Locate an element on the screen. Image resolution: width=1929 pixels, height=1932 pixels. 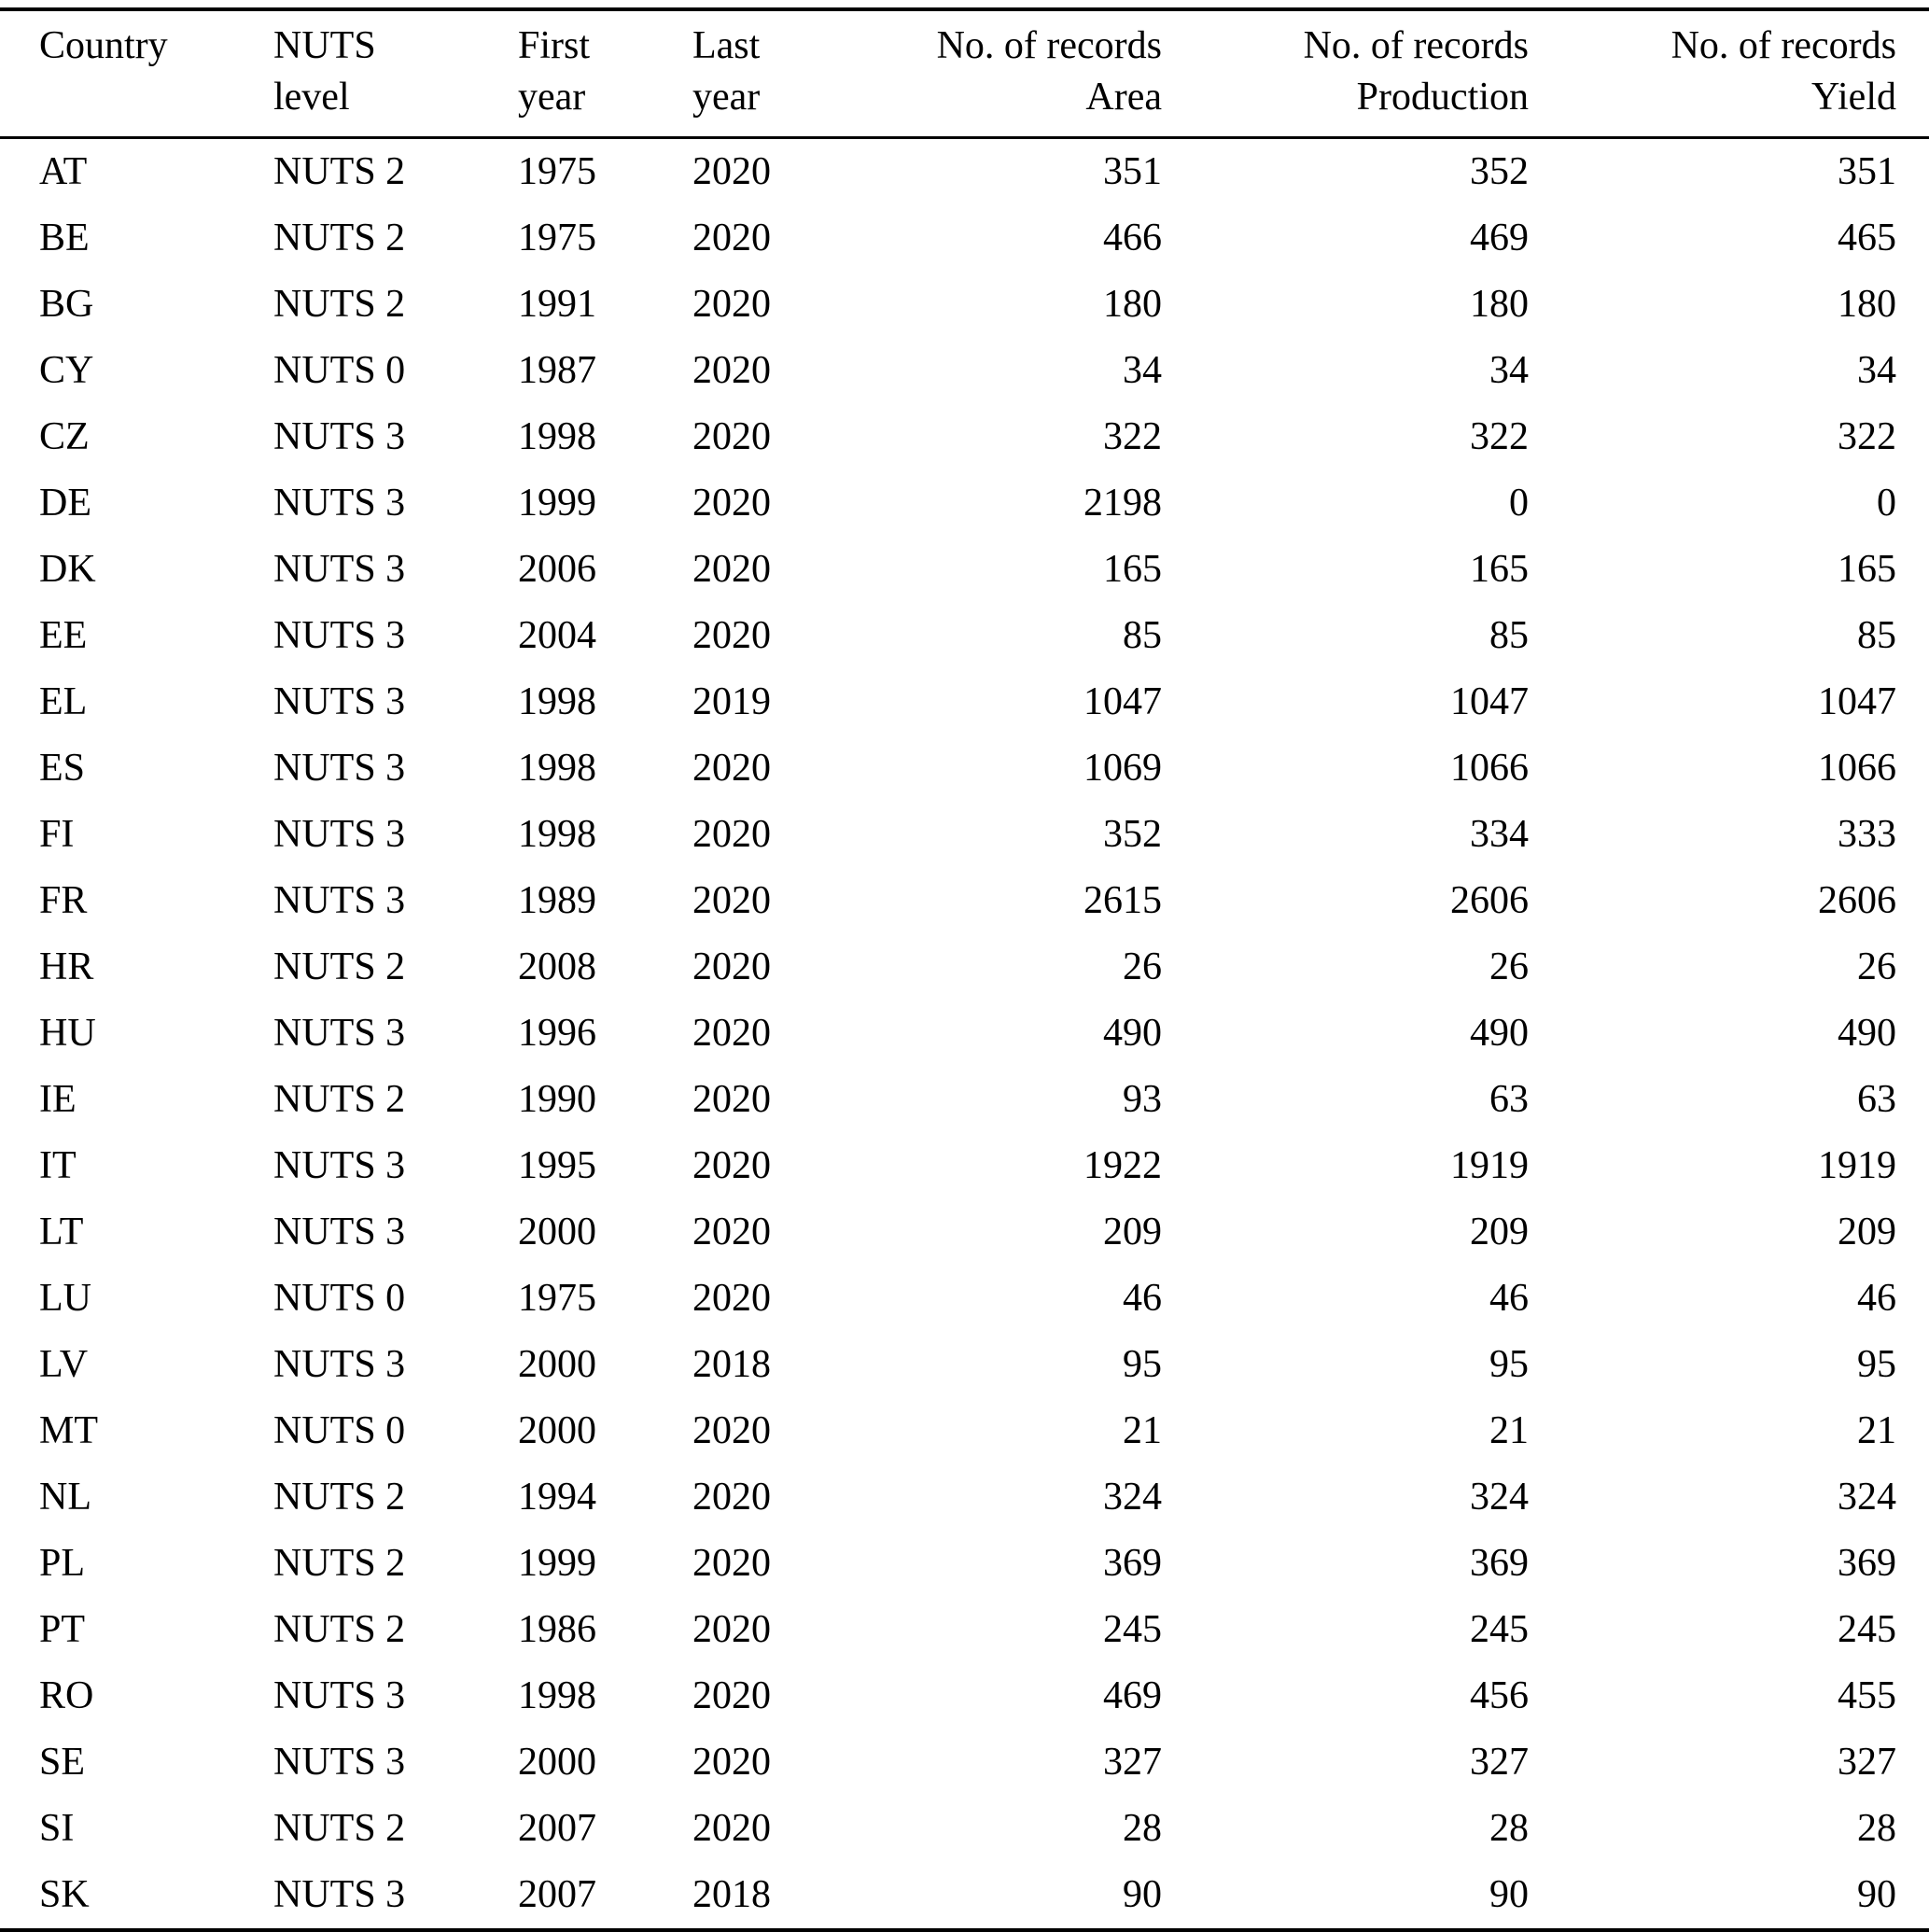
cell-records-area: 490 is located at coordinates (1132, 1033).